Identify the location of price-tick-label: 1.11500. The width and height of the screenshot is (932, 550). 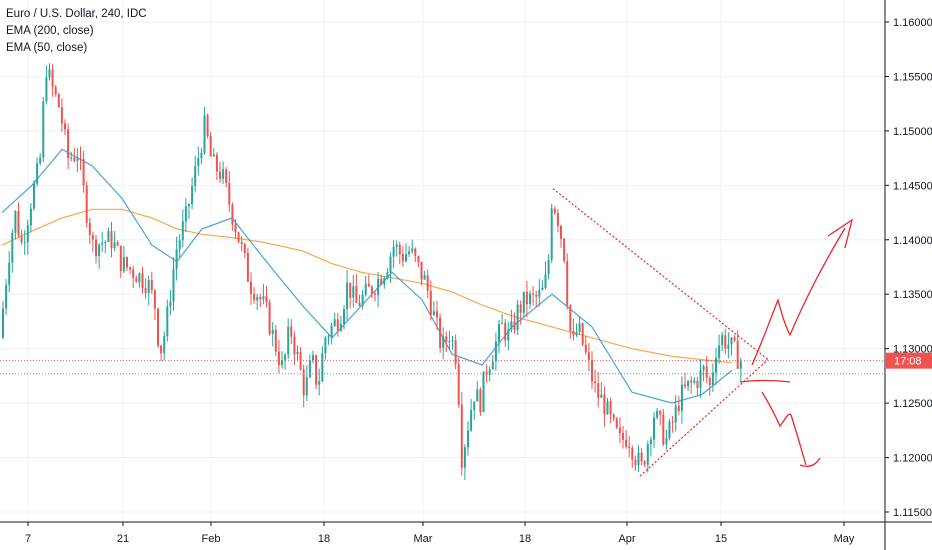
(912, 513).